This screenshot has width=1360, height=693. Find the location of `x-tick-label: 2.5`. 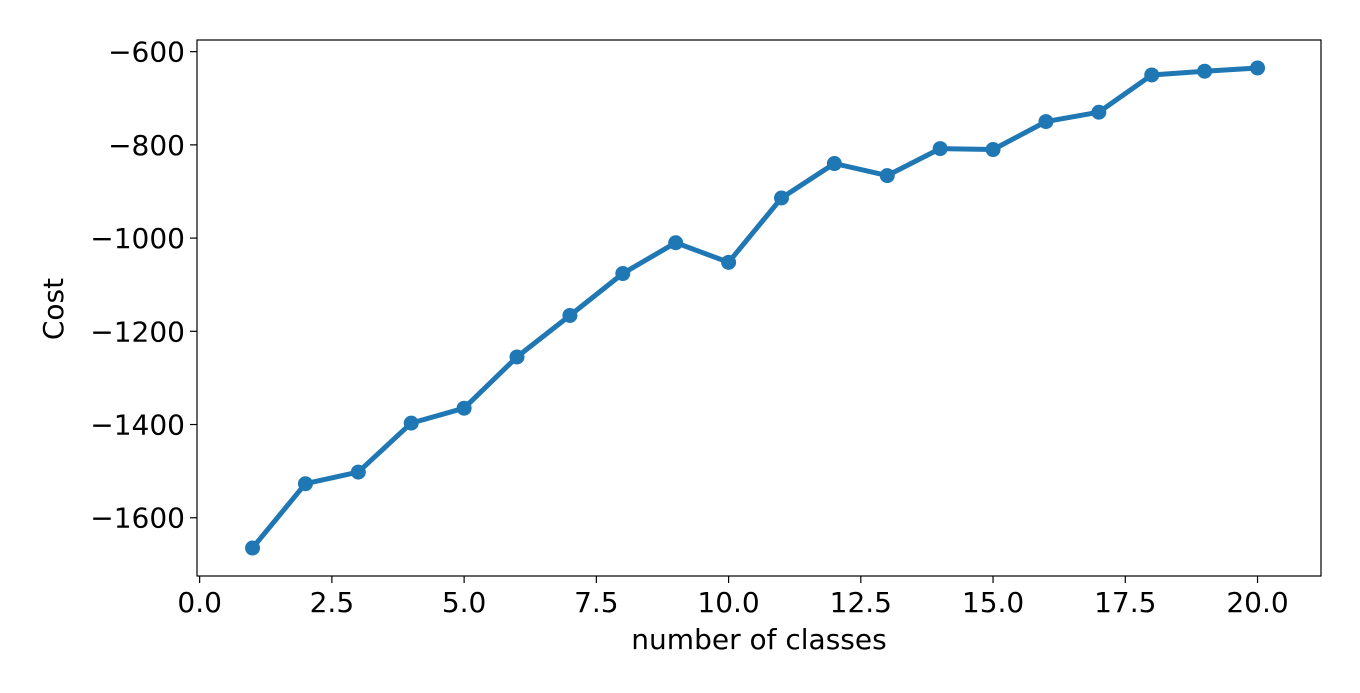

x-tick-label: 2.5 is located at coordinates (332, 602).